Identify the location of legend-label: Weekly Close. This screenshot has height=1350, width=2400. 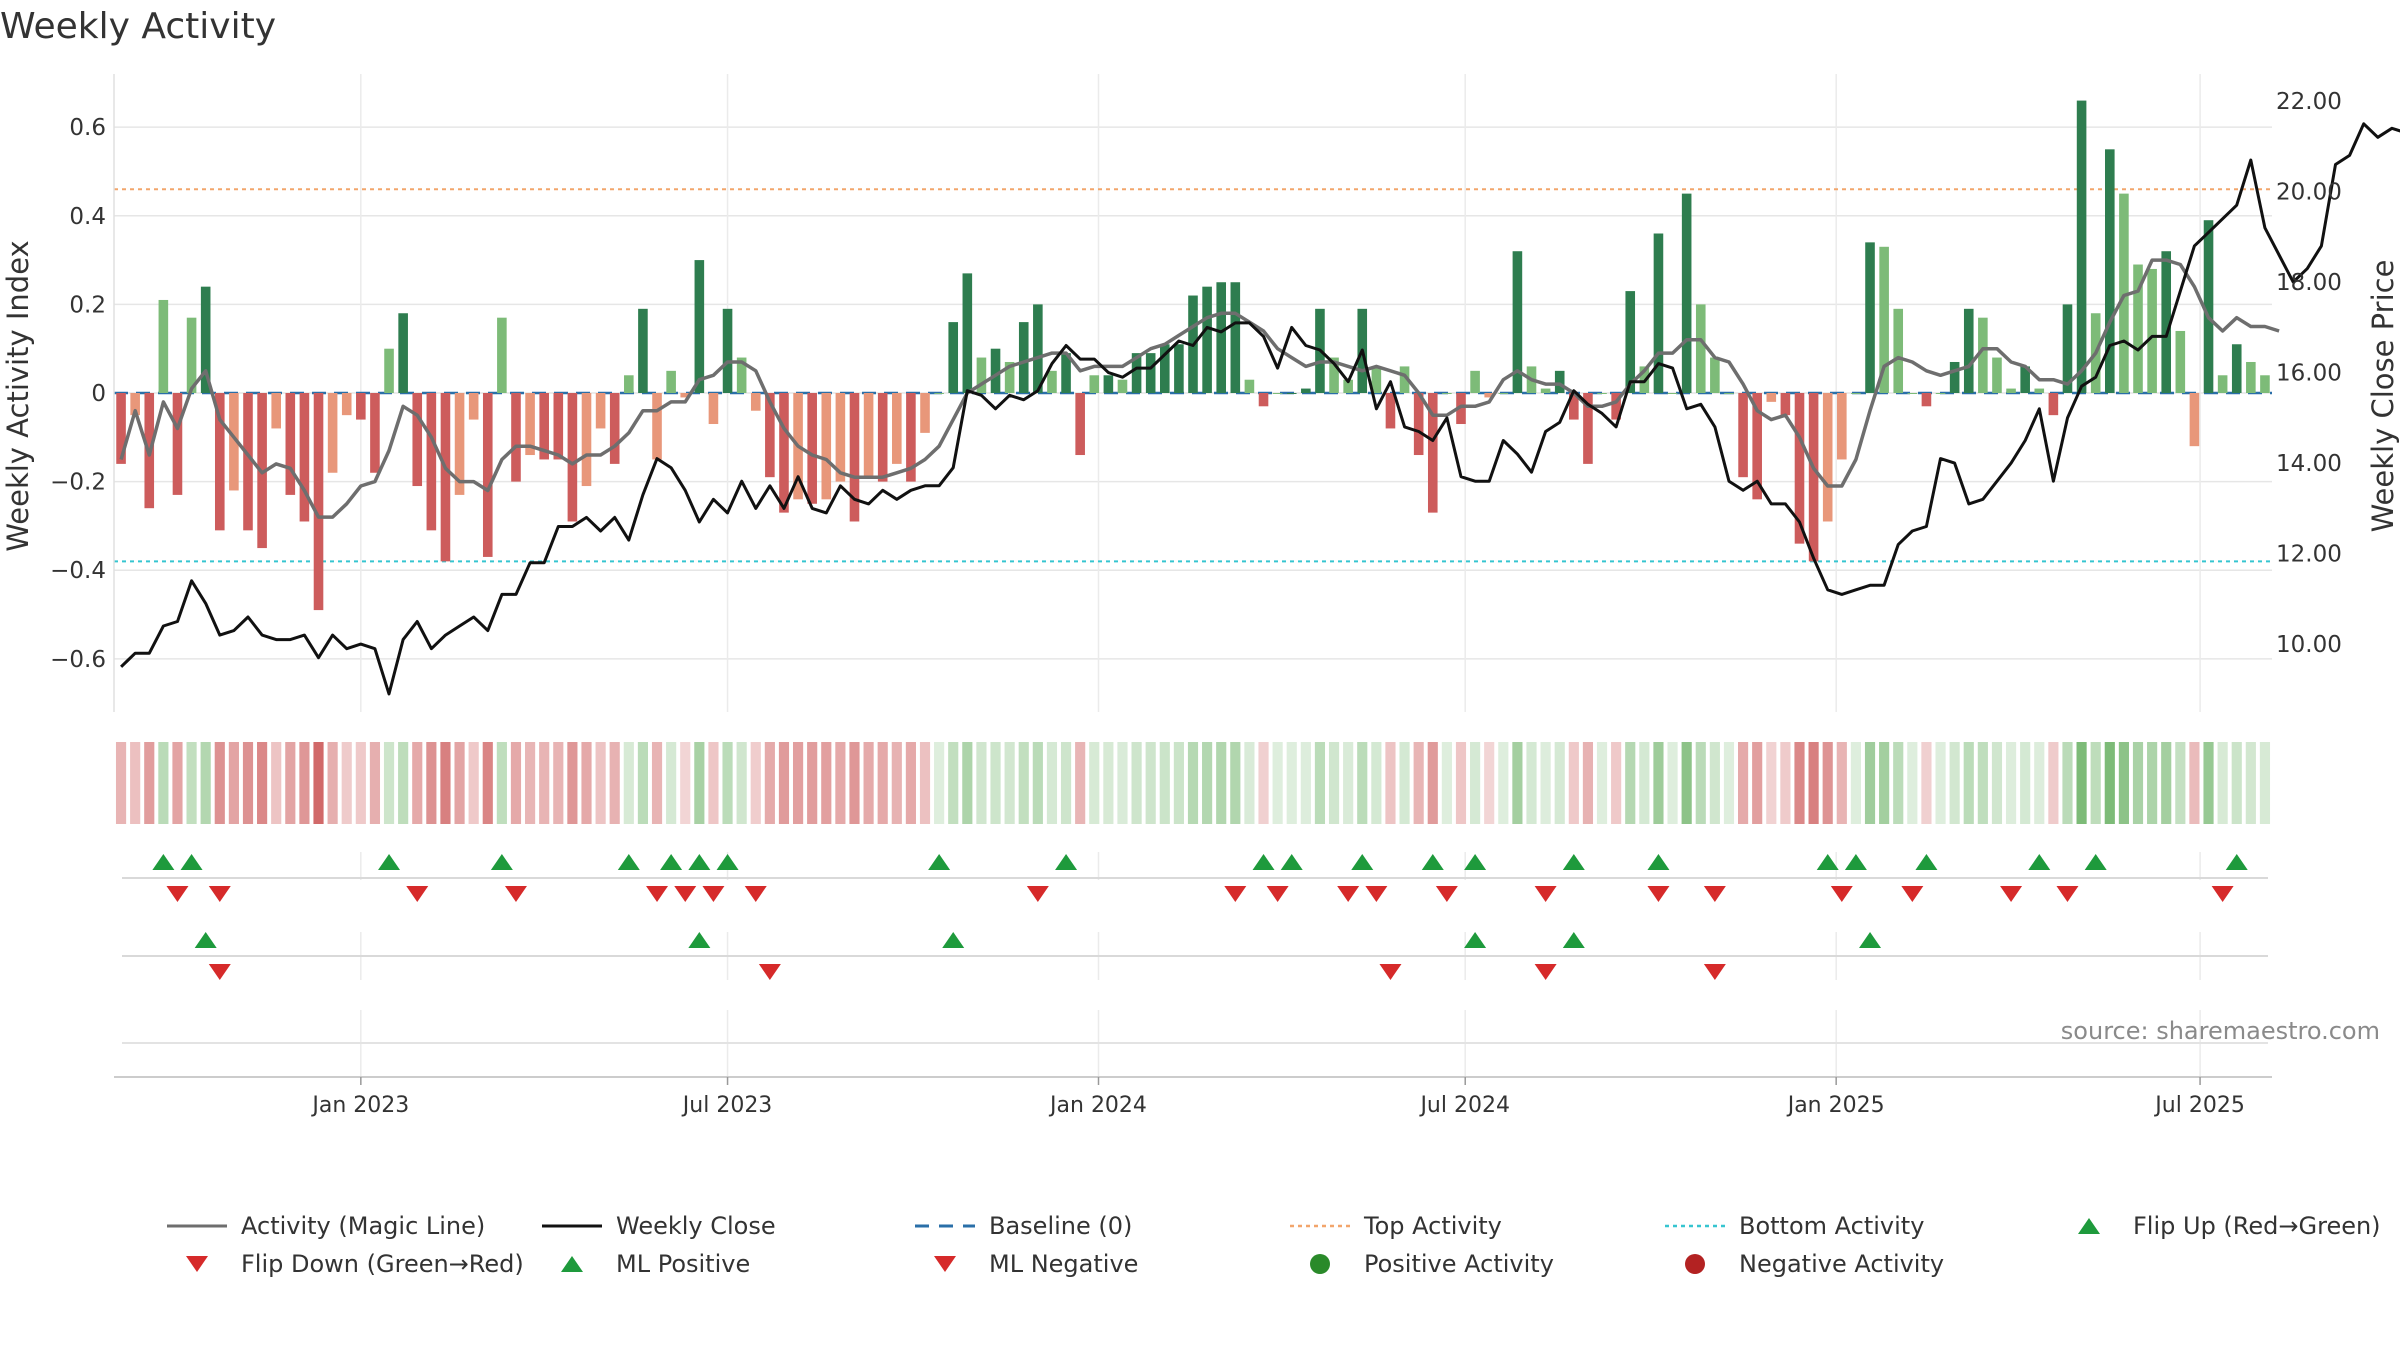
(696, 1226).